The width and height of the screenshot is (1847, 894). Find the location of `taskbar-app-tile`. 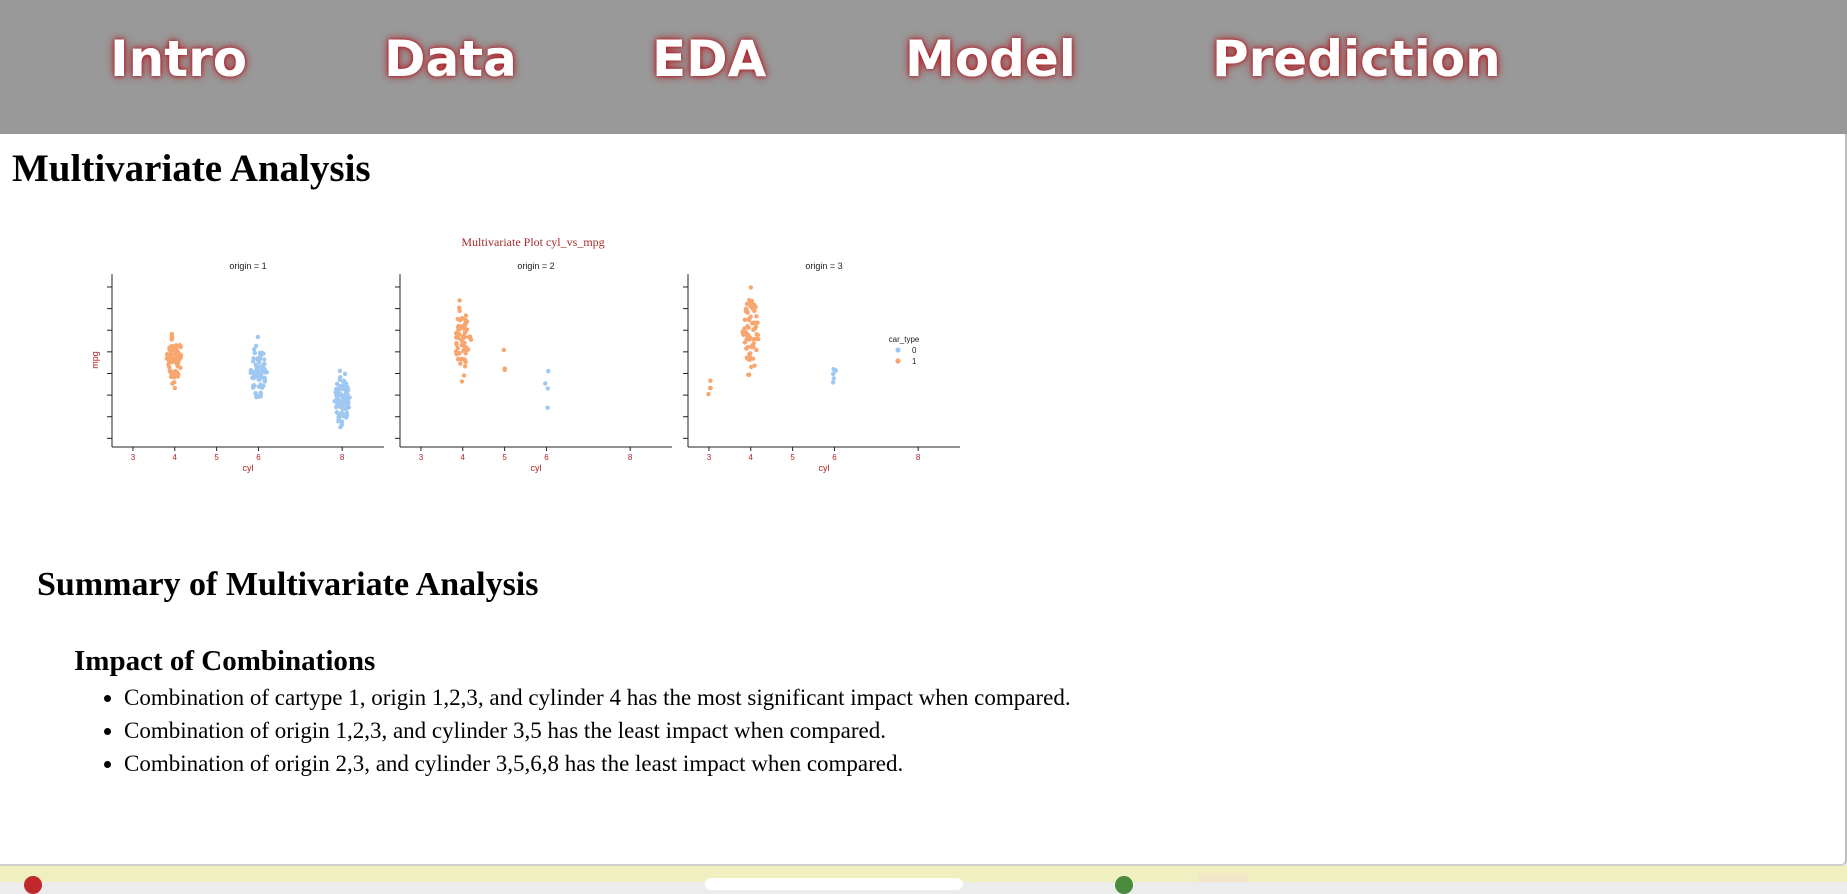

taskbar-app-tile is located at coordinates (1223, 877).